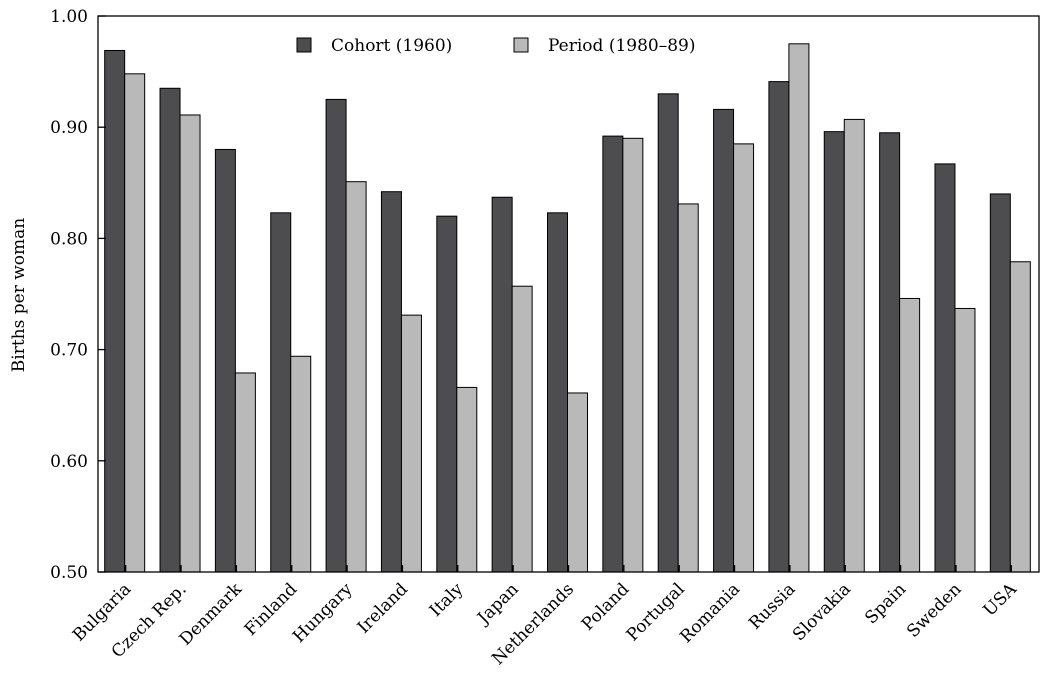 This screenshot has width=1060, height=683. I want to click on x-tick-label: Russia, so click(772, 606).